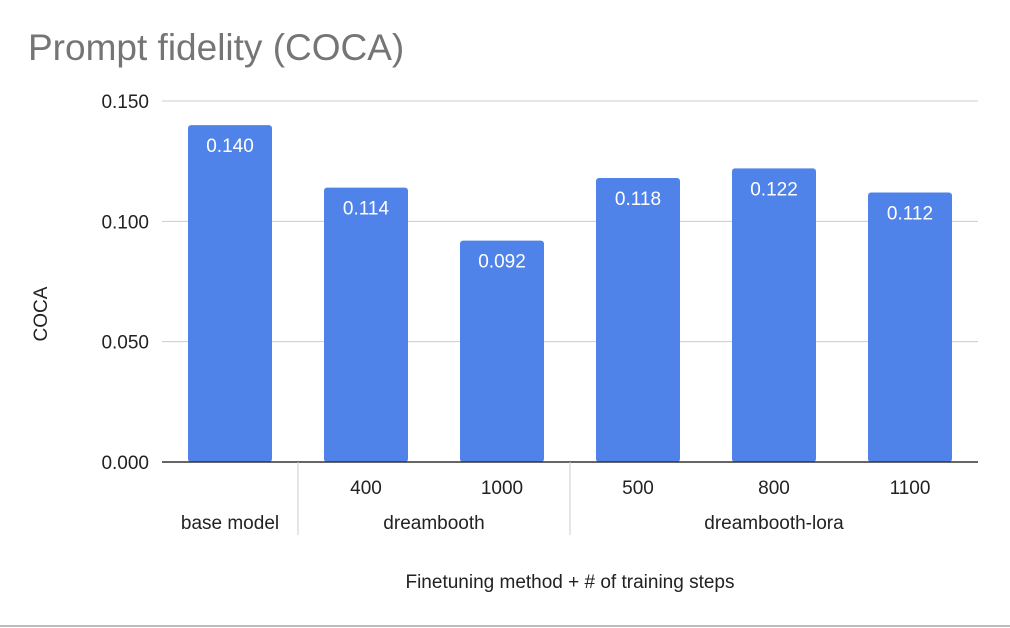 This screenshot has width=1010, height=628. Describe the element at coordinates (125, 222) in the screenshot. I see `y-tick-label: 0.100` at that location.